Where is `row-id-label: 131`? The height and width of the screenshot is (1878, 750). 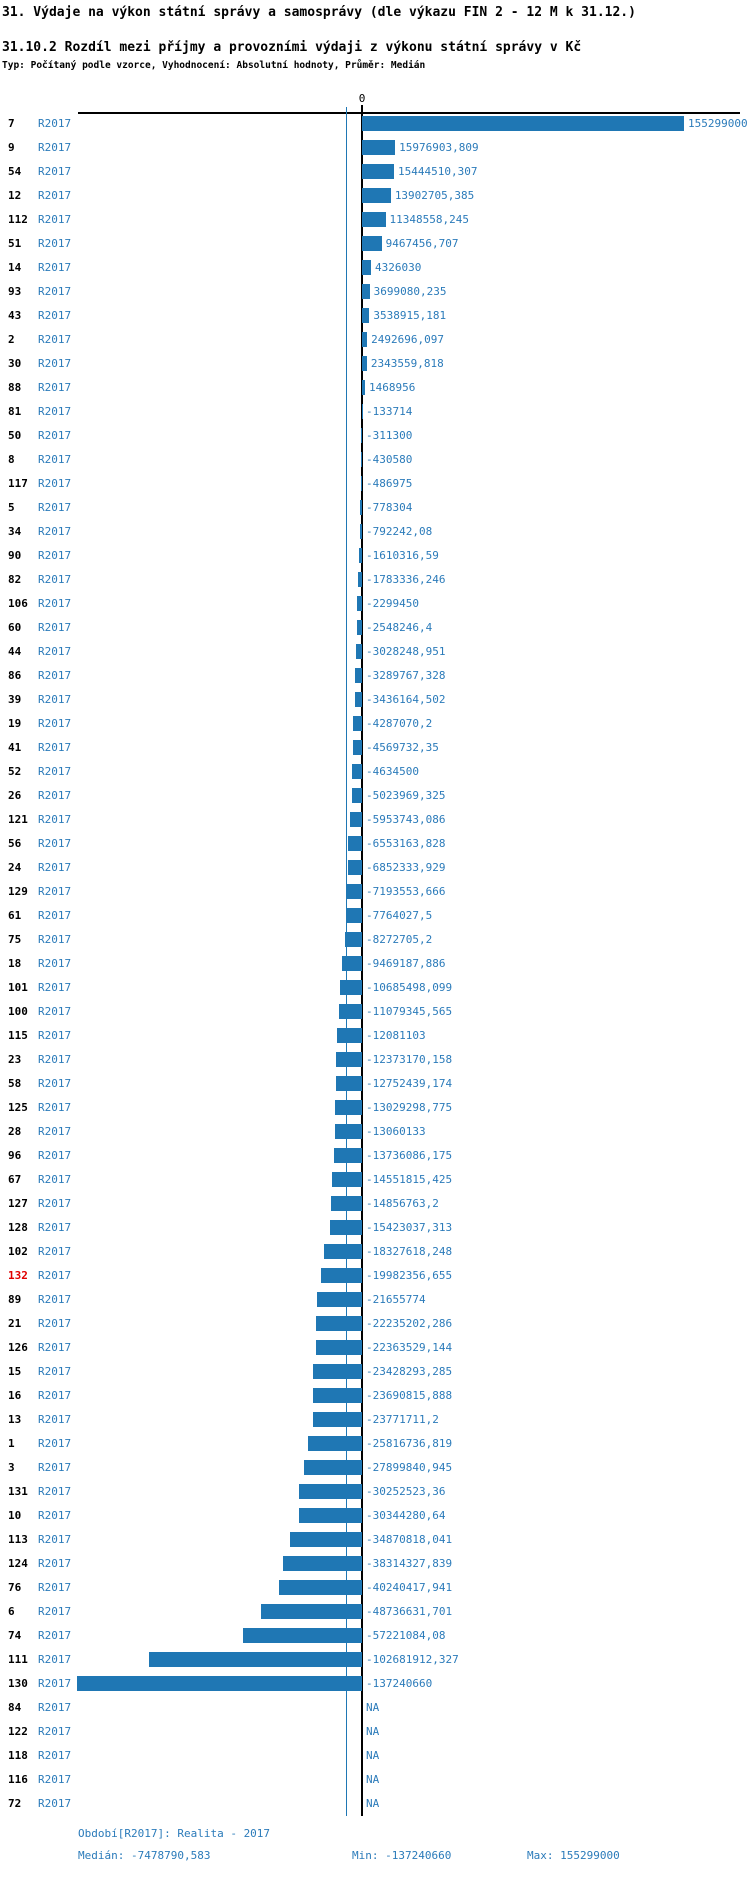 row-id-label: 131 is located at coordinates (18, 1491).